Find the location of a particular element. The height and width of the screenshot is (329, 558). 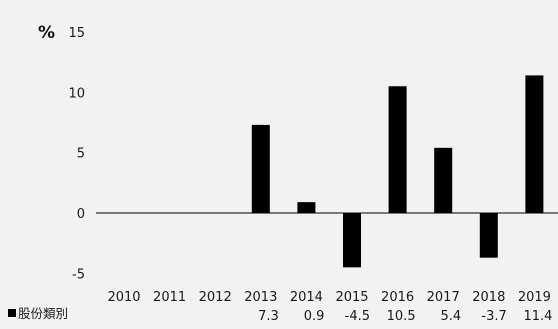

unit-label: % is located at coordinates (46, 33).